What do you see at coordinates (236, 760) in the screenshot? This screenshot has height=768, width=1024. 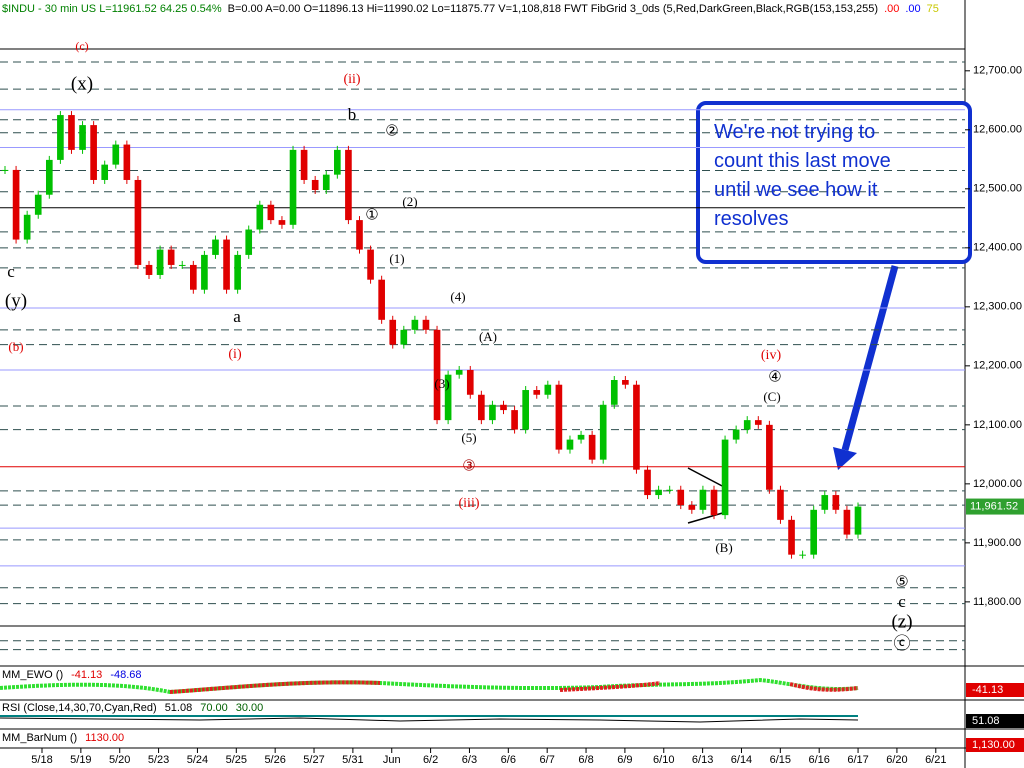 I see `x-tick-label: 5/25` at bounding box center [236, 760].